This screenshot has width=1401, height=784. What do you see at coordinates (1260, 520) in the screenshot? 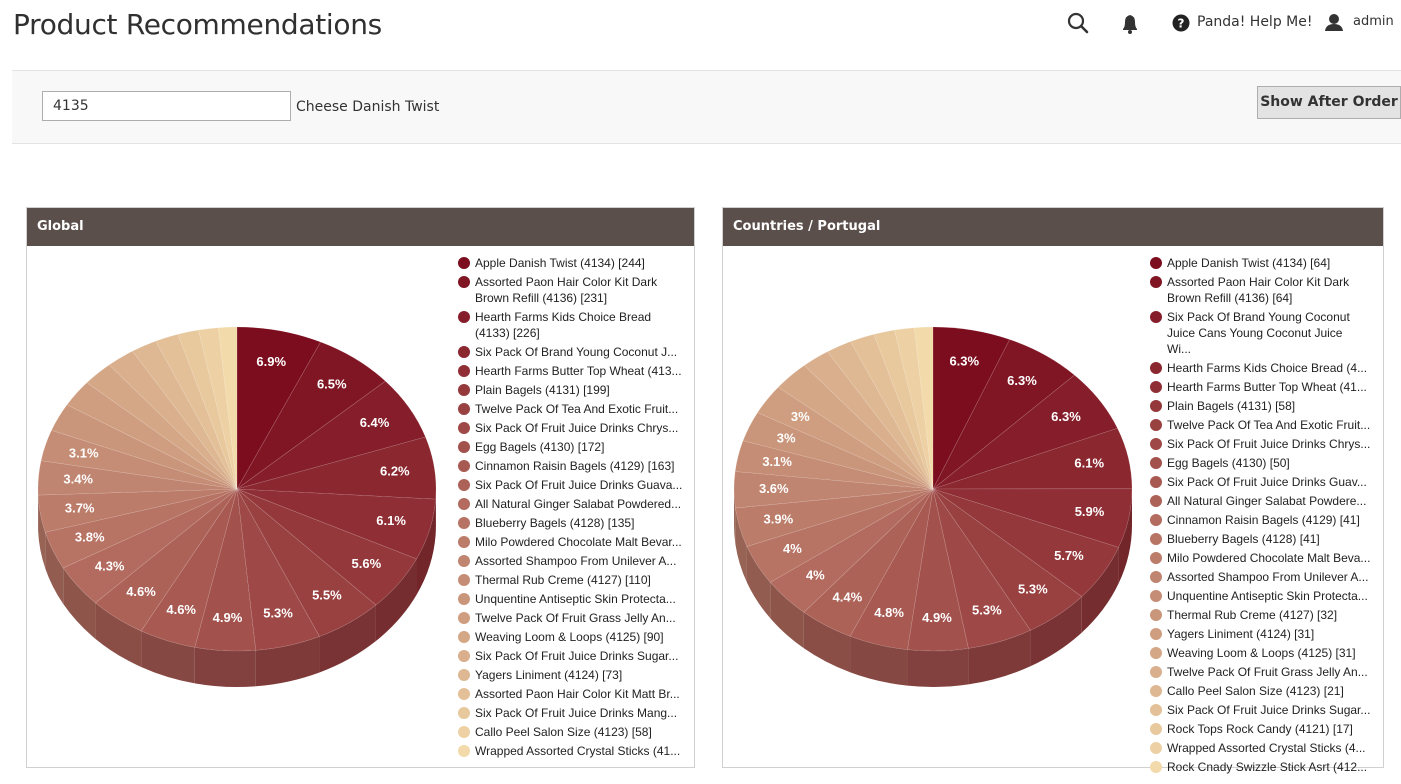
I see `legend-item: Cinnamon Raisin Bagels (4129) [41]` at bounding box center [1260, 520].